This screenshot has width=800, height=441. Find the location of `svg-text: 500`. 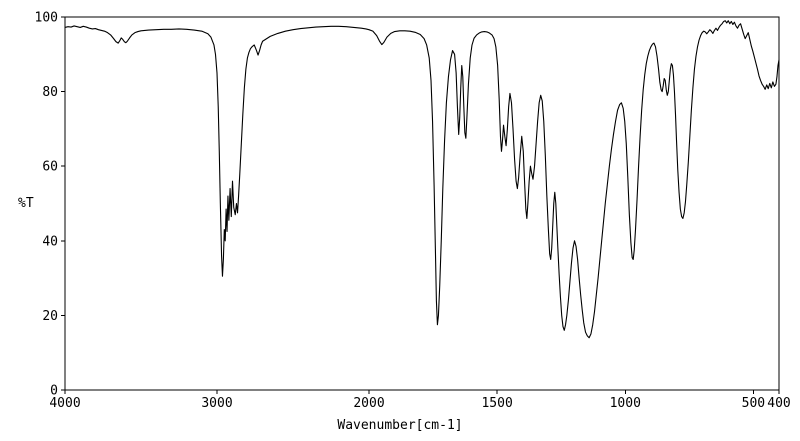

svg-text: 500 is located at coordinates (753, 403).